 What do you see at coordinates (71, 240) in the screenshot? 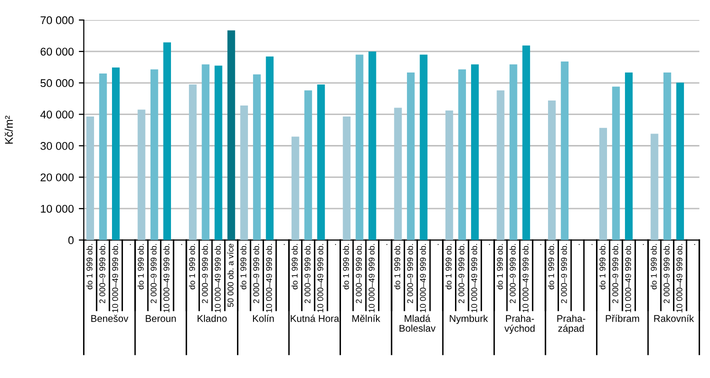
I see `y-tick-label: 0` at bounding box center [71, 240].